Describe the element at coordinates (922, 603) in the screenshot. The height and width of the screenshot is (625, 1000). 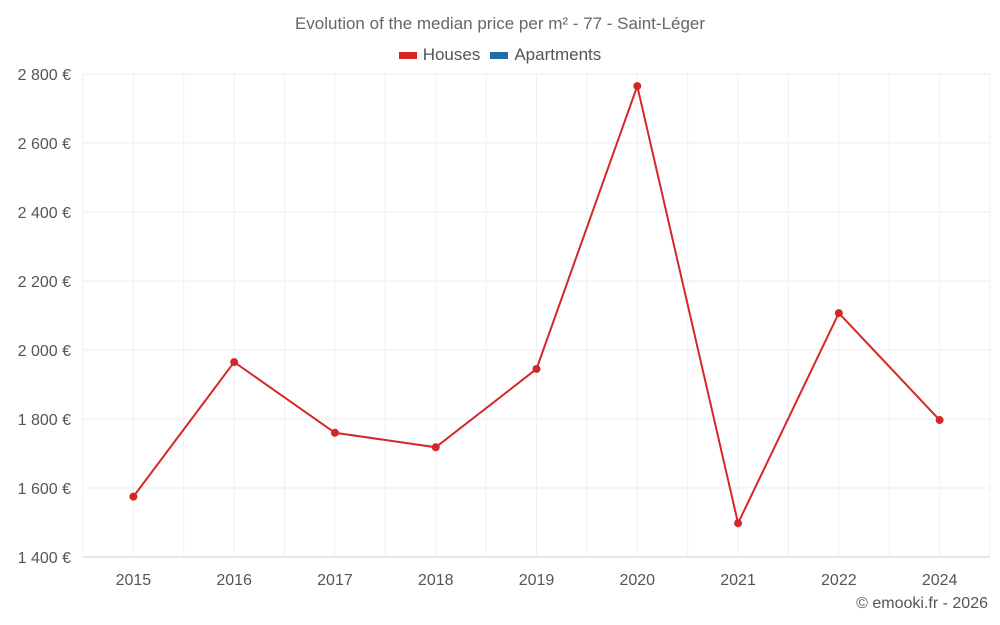
I see `credit-text: © emooki.fr - 2026` at that location.